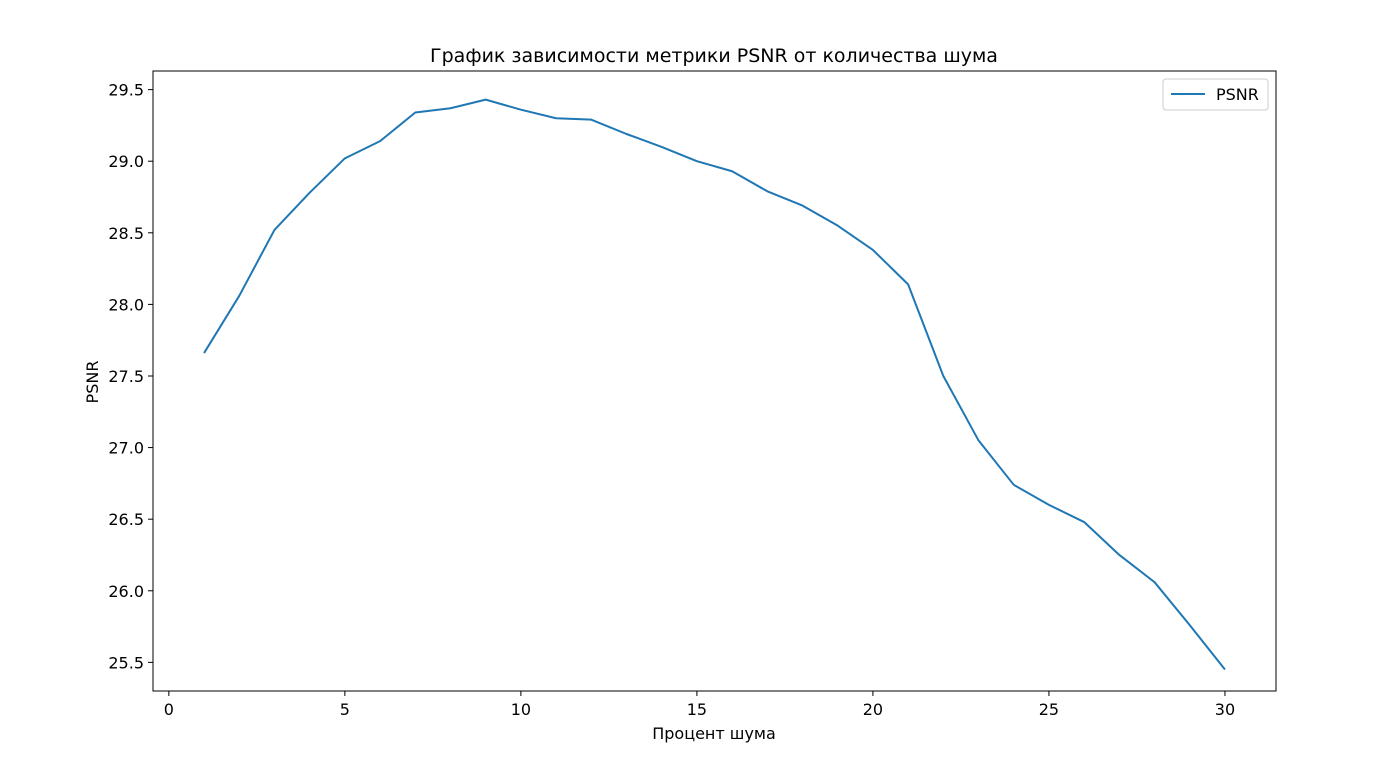  Describe the element at coordinates (126, 519) in the screenshot. I see `y-tick-label: 26.5` at that location.